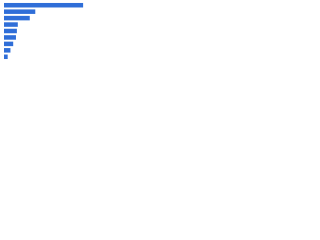 This screenshot has width=320, height=240. Describe the element at coordinates (44, 31) in the screenshot. I see `chart` at that location.